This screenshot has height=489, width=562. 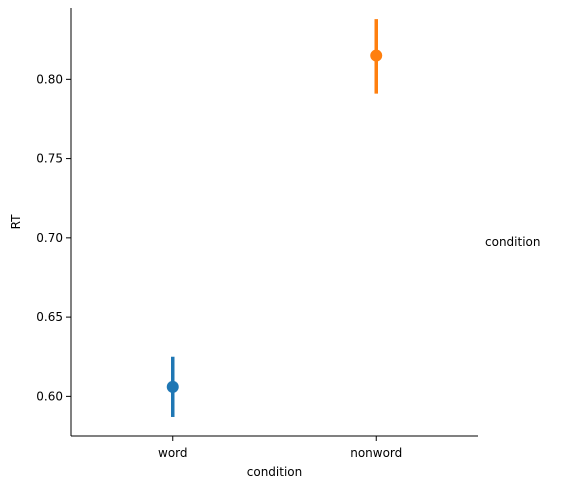 What do you see at coordinates (376, 55) in the screenshot?
I see `point-nonword` at bounding box center [376, 55].